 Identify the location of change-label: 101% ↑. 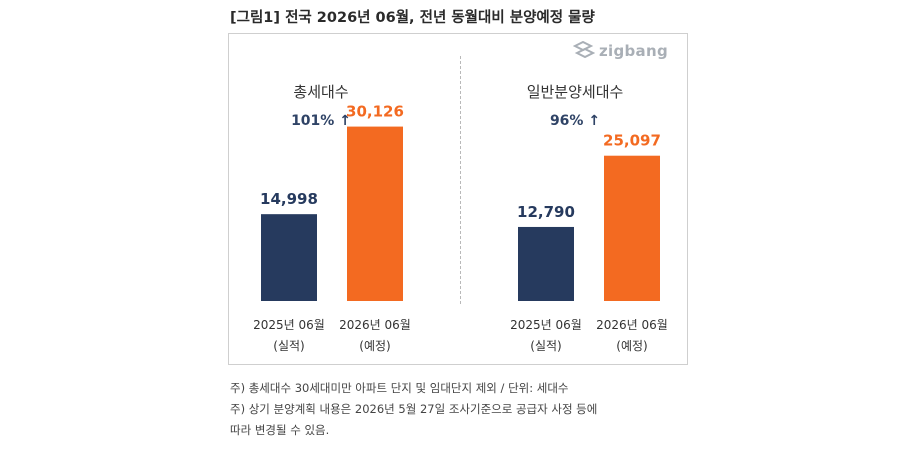
(321, 121).